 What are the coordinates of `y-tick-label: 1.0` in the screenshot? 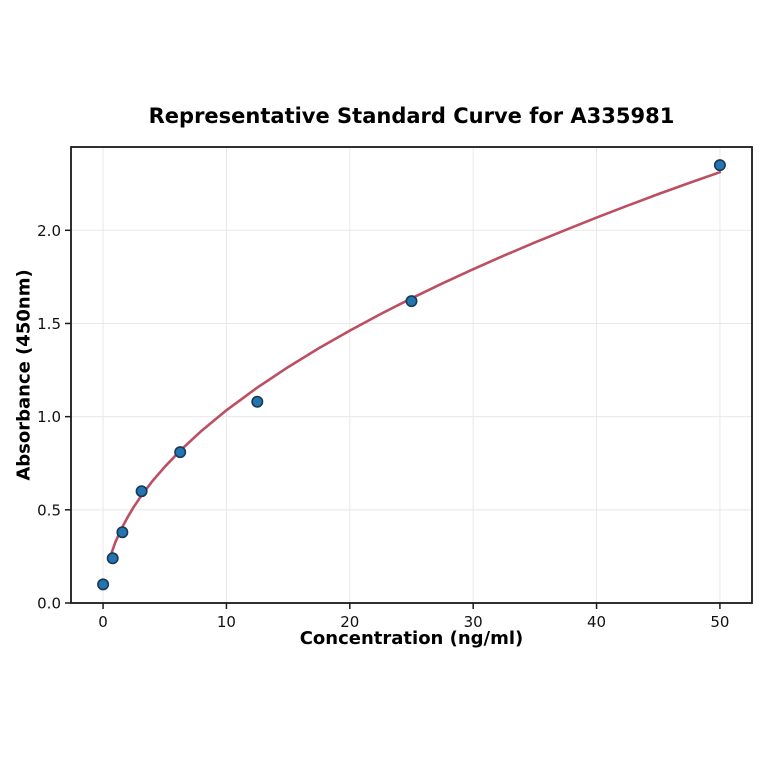 It's located at (49, 417).